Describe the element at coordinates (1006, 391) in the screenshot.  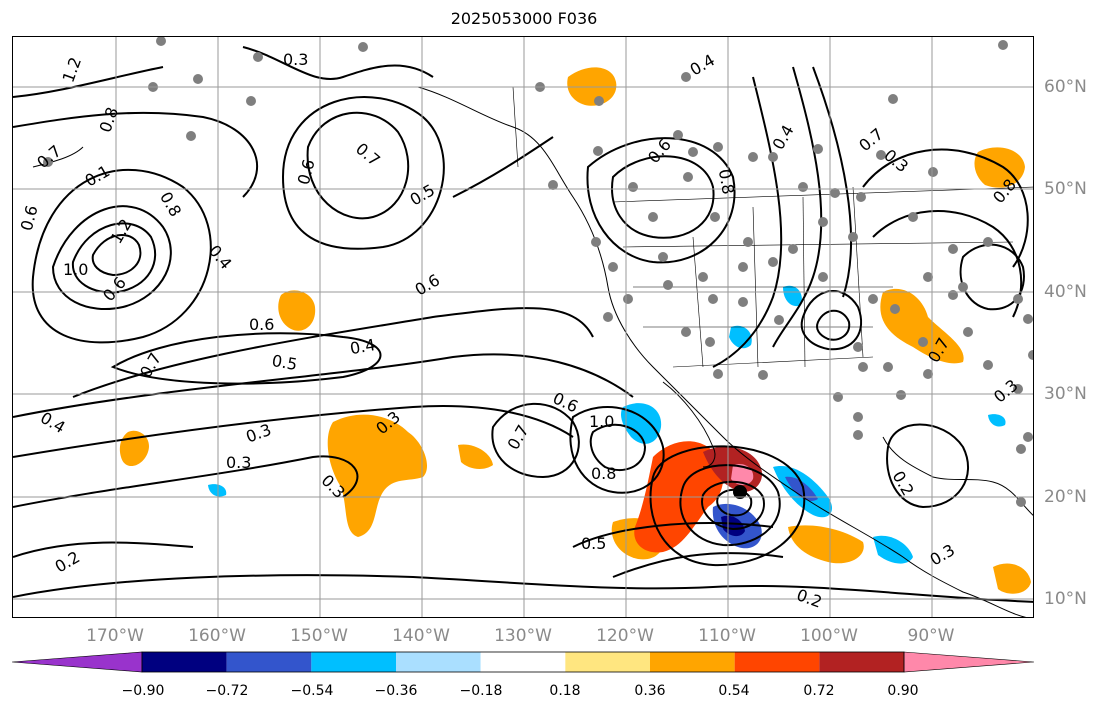
I see `contour-label: 0.3` at that location.